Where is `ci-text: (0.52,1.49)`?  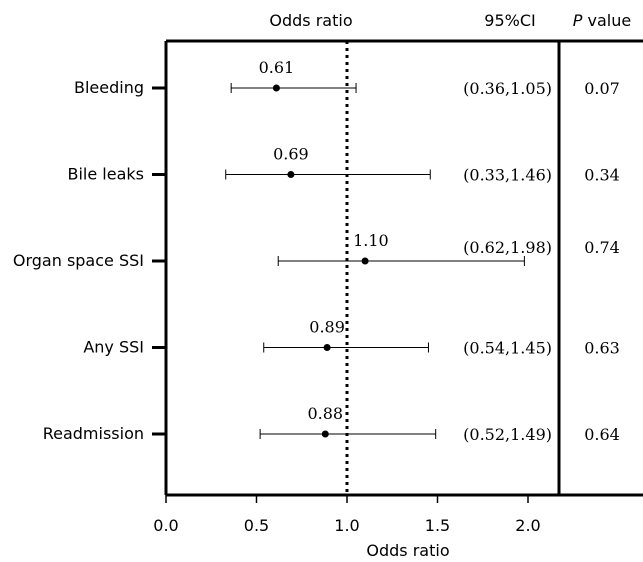 ci-text: (0.52,1.49) is located at coordinates (507, 434).